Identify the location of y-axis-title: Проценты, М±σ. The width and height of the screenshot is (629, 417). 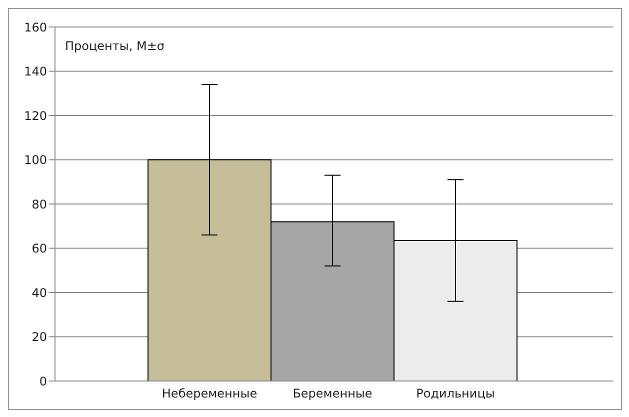
(114, 46).